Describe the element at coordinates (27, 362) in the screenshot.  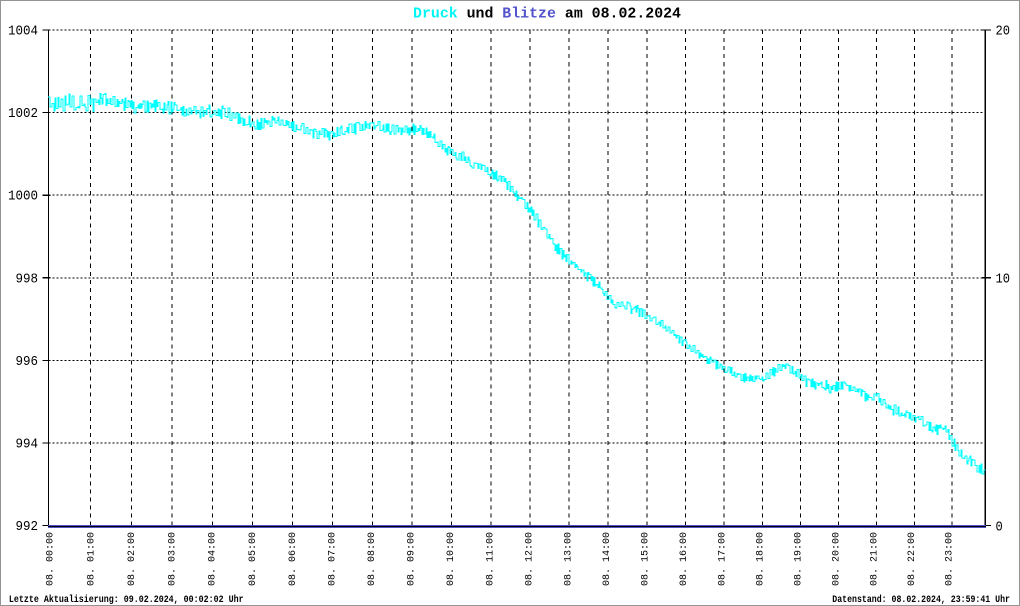
I see `svg-text: 996` at that location.